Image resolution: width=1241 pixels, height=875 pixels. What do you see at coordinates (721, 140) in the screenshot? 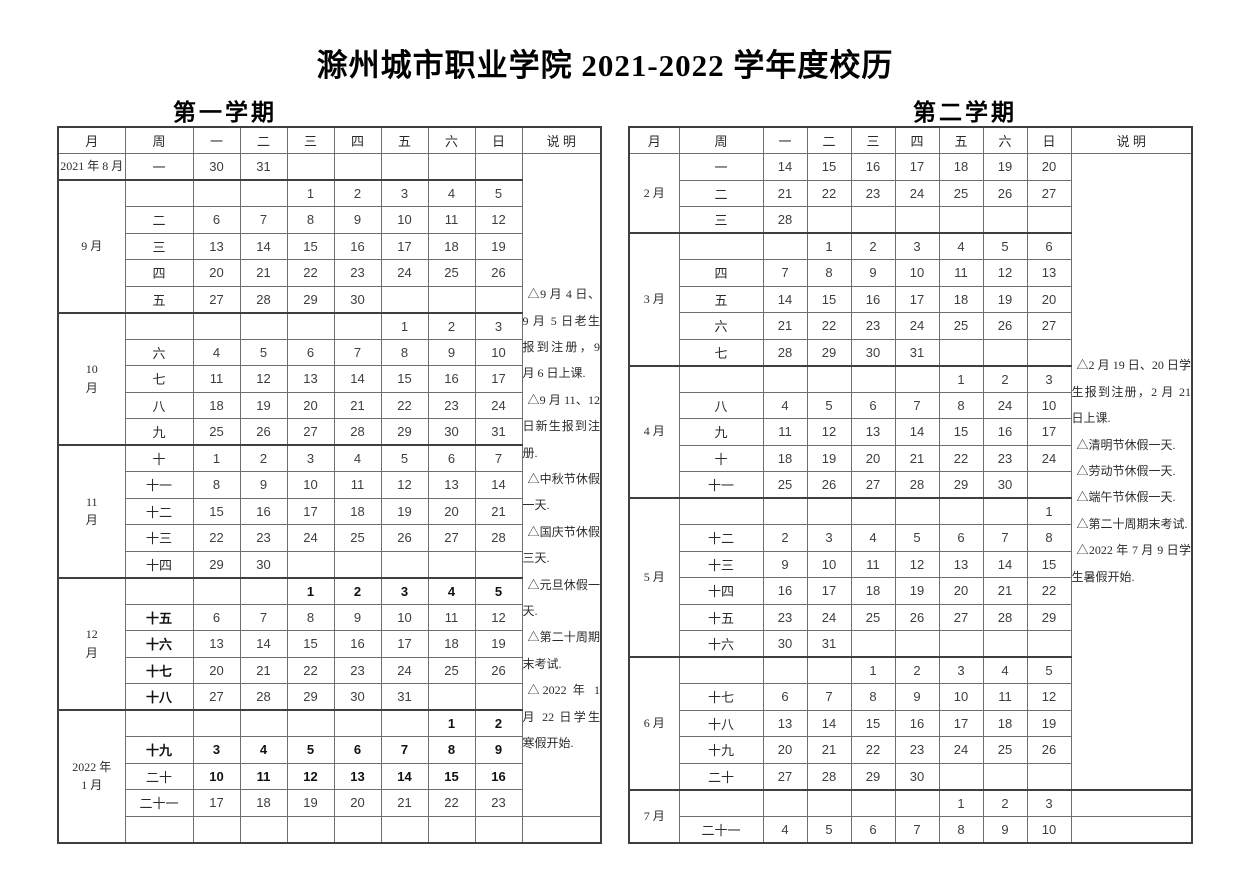
I see `column-header: 周` at bounding box center [721, 140].